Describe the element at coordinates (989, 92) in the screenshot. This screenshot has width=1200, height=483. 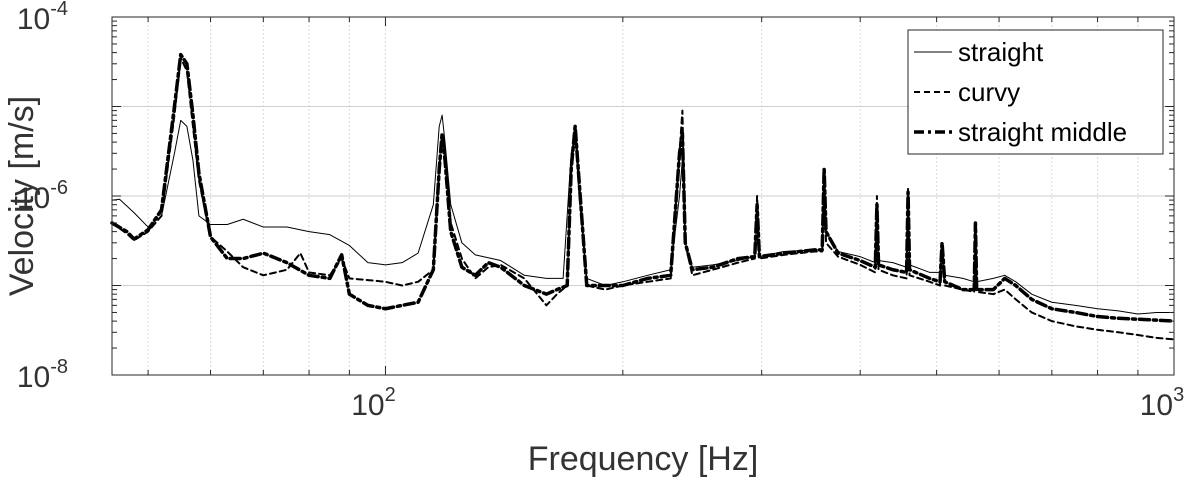
I see `legend-label-curvy: curvy` at that location.